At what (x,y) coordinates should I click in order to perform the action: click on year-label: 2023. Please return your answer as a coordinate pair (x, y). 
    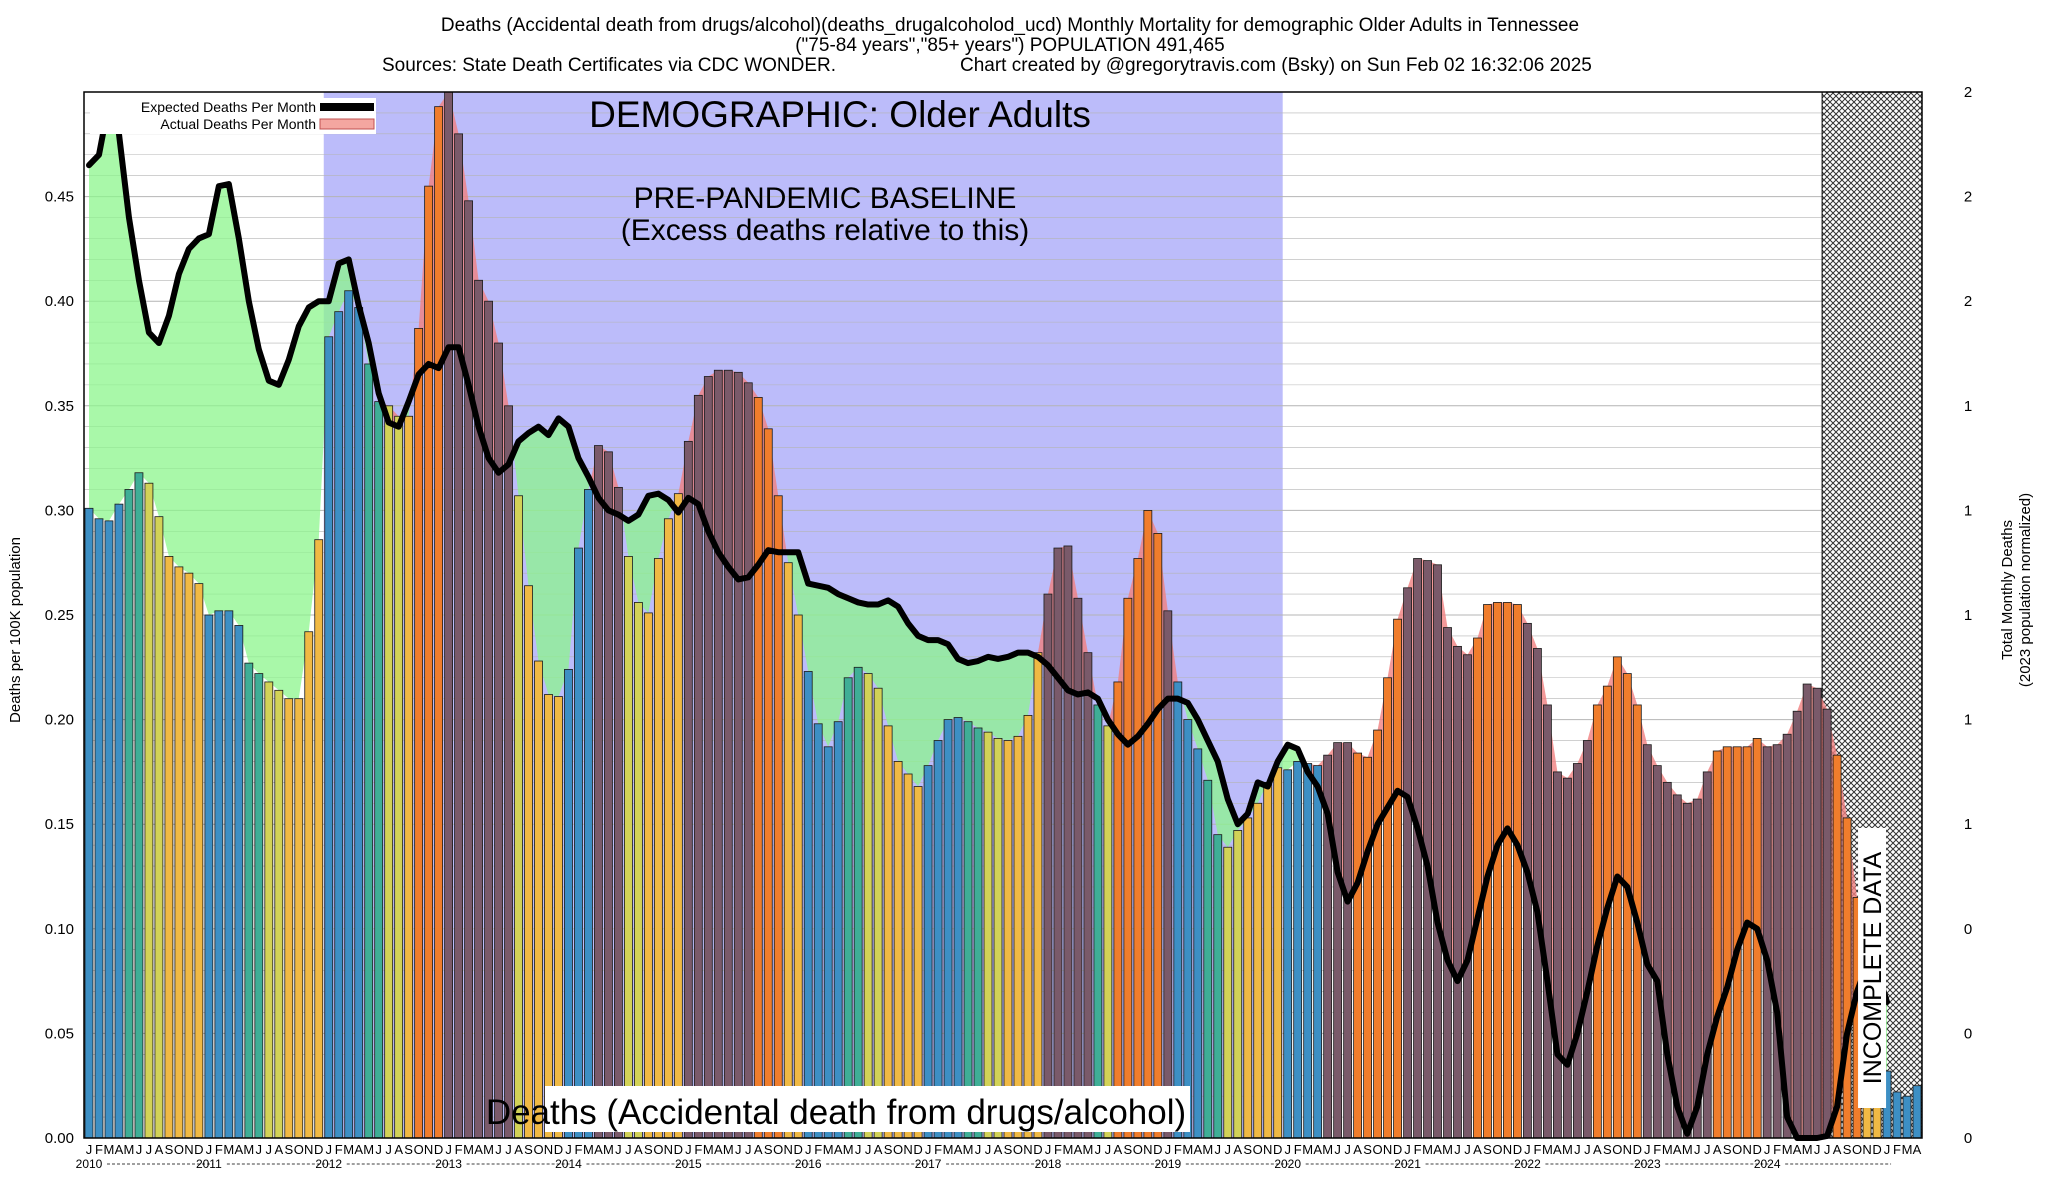
    Looking at the image, I should click on (1647, 1164).